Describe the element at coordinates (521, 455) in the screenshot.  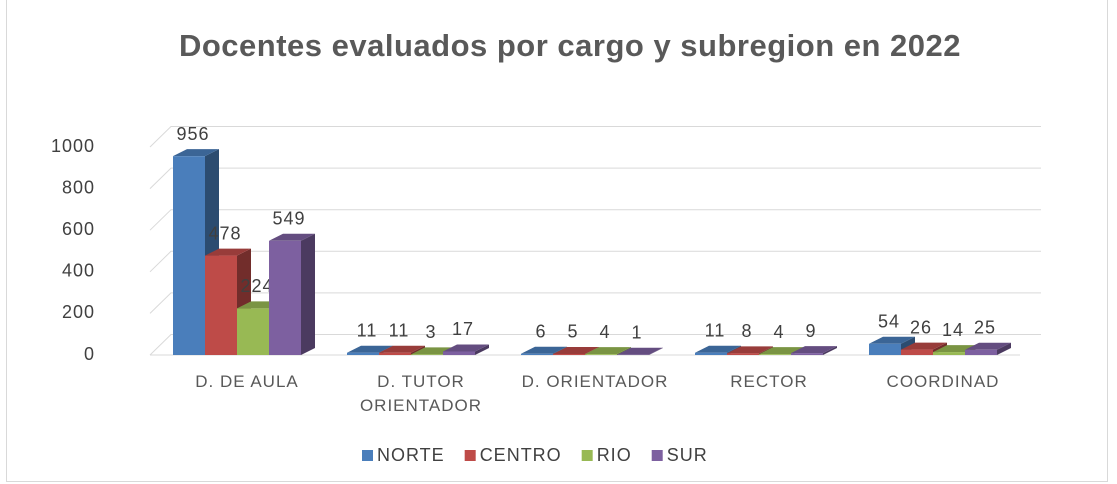
I see `legend-label: CENTRO` at that location.